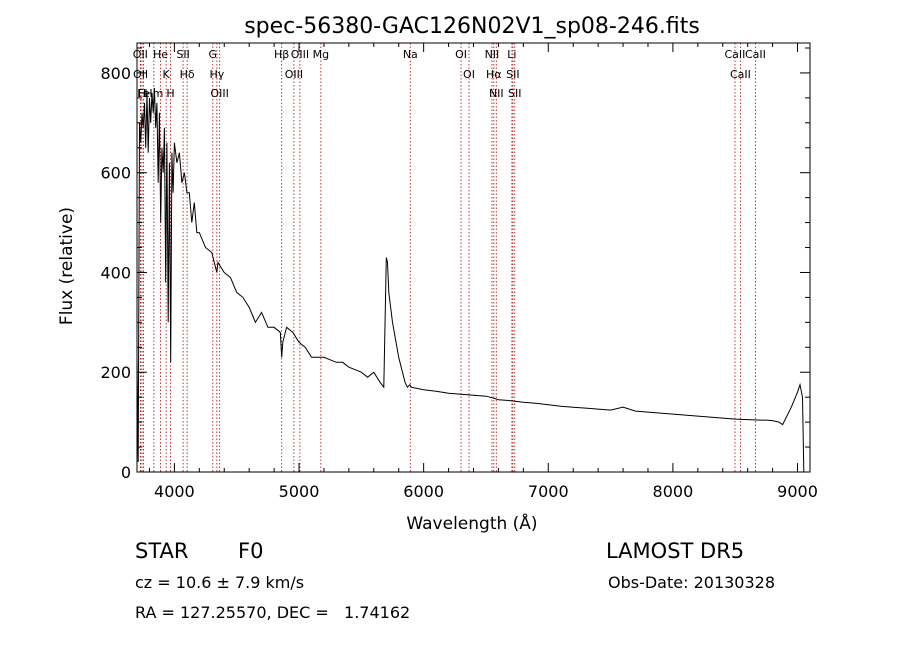 The width and height of the screenshot is (900, 649). Describe the element at coordinates (220, 582) in the screenshot. I see `redshift-value: cz = 10.6 ± 7.9 km/s` at that location.